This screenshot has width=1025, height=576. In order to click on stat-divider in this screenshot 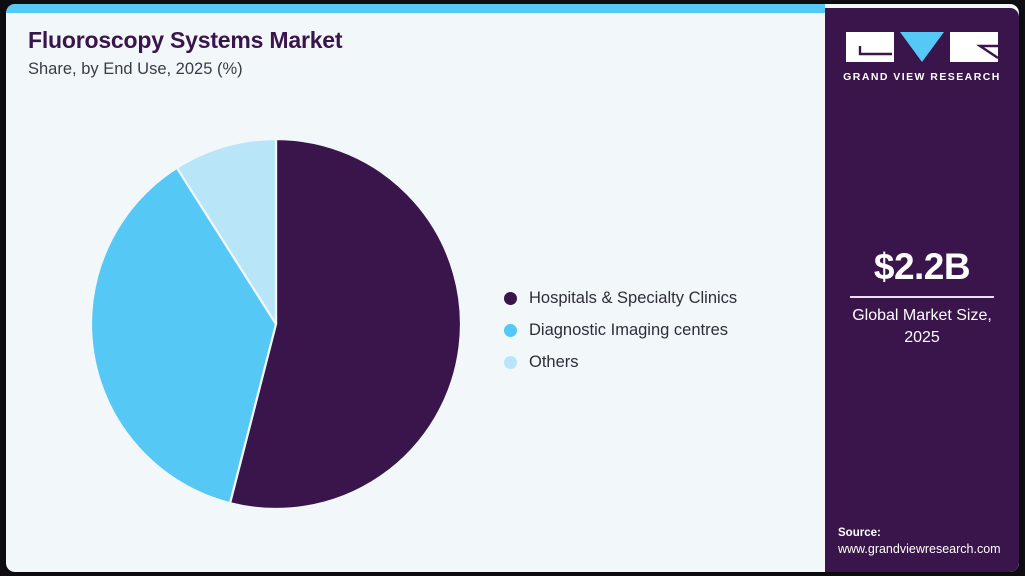, I will do `click(922, 297)`.